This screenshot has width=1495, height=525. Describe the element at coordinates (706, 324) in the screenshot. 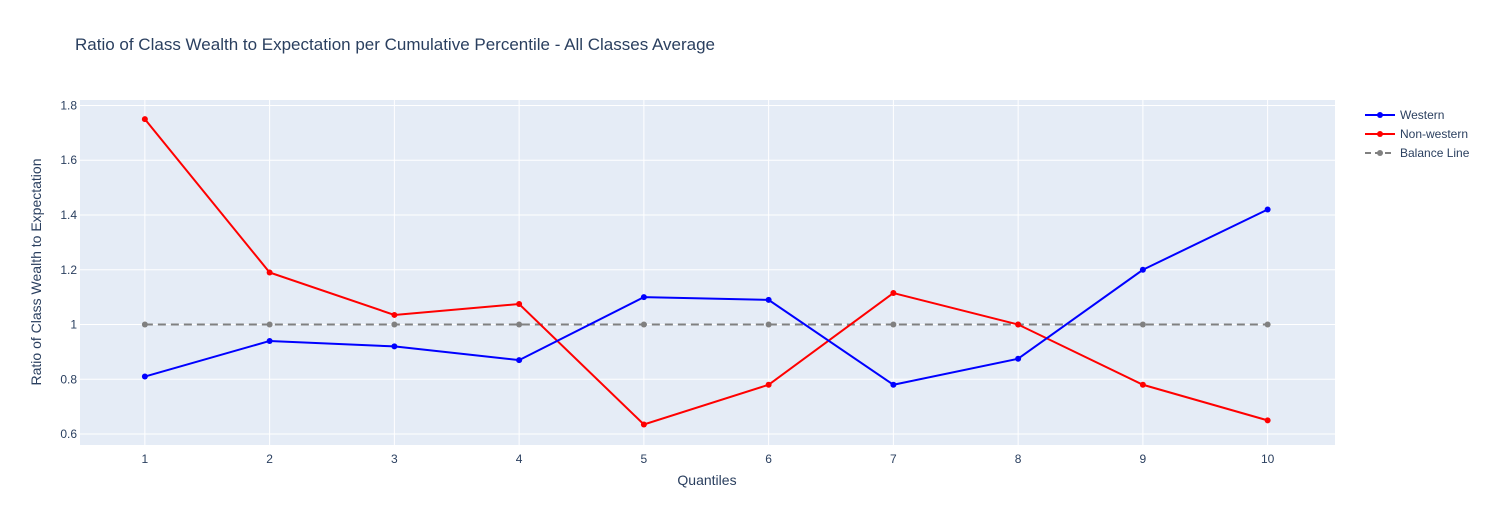

I see `series-balance-line` at that location.